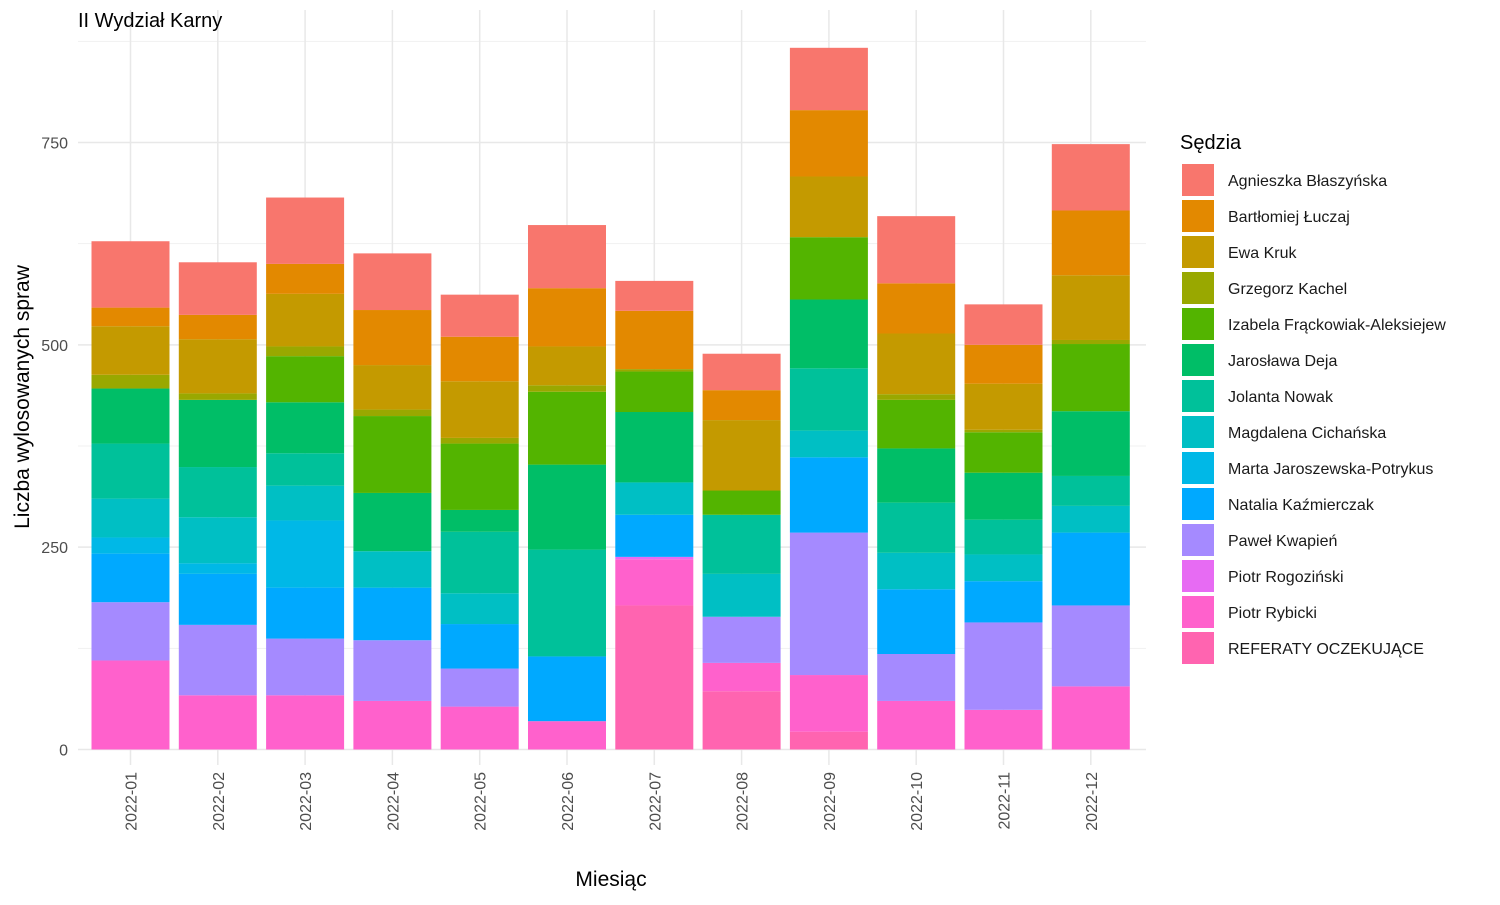 This screenshot has height=905, width=1500. I want to click on legend-label: Izabela Frąckowiak-Aleksiejew, so click(1337, 325).